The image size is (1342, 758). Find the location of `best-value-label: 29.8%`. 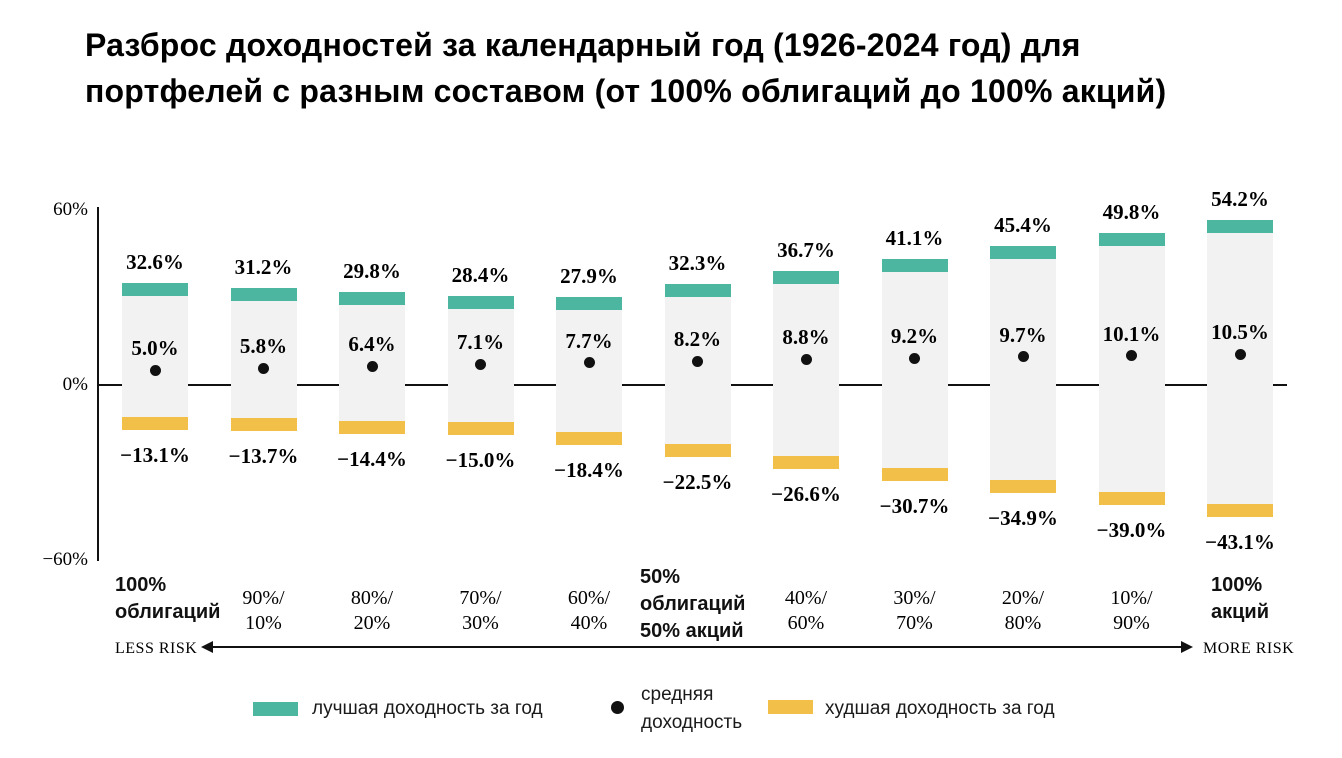

best-value-label: 29.8% is located at coordinates (372, 270).